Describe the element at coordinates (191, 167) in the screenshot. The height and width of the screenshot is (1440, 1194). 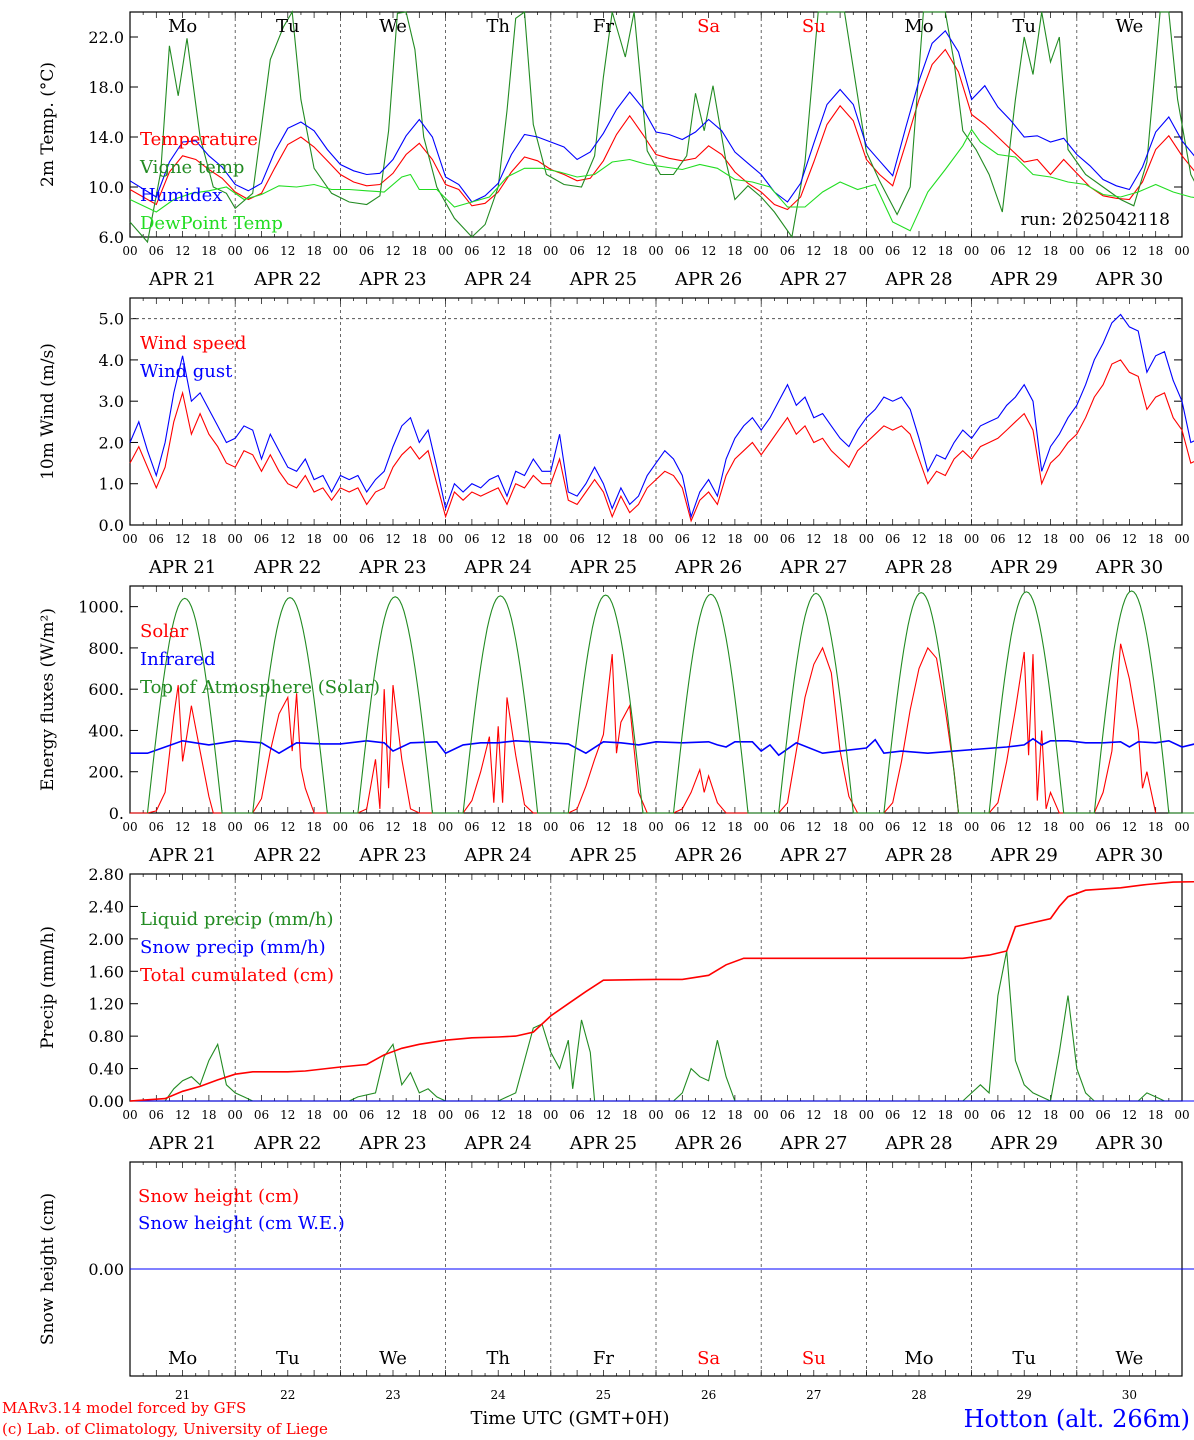
I see `legend-entry: Vigne temp` at that location.